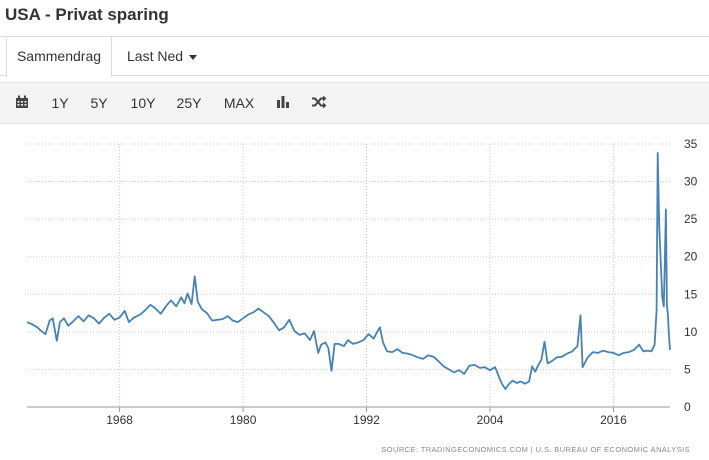 This screenshot has width=709, height=460. What do you see at coordinates (193, 57) in the screenshot?
I see `caret-down-icon` at bounding box center [193, 57].